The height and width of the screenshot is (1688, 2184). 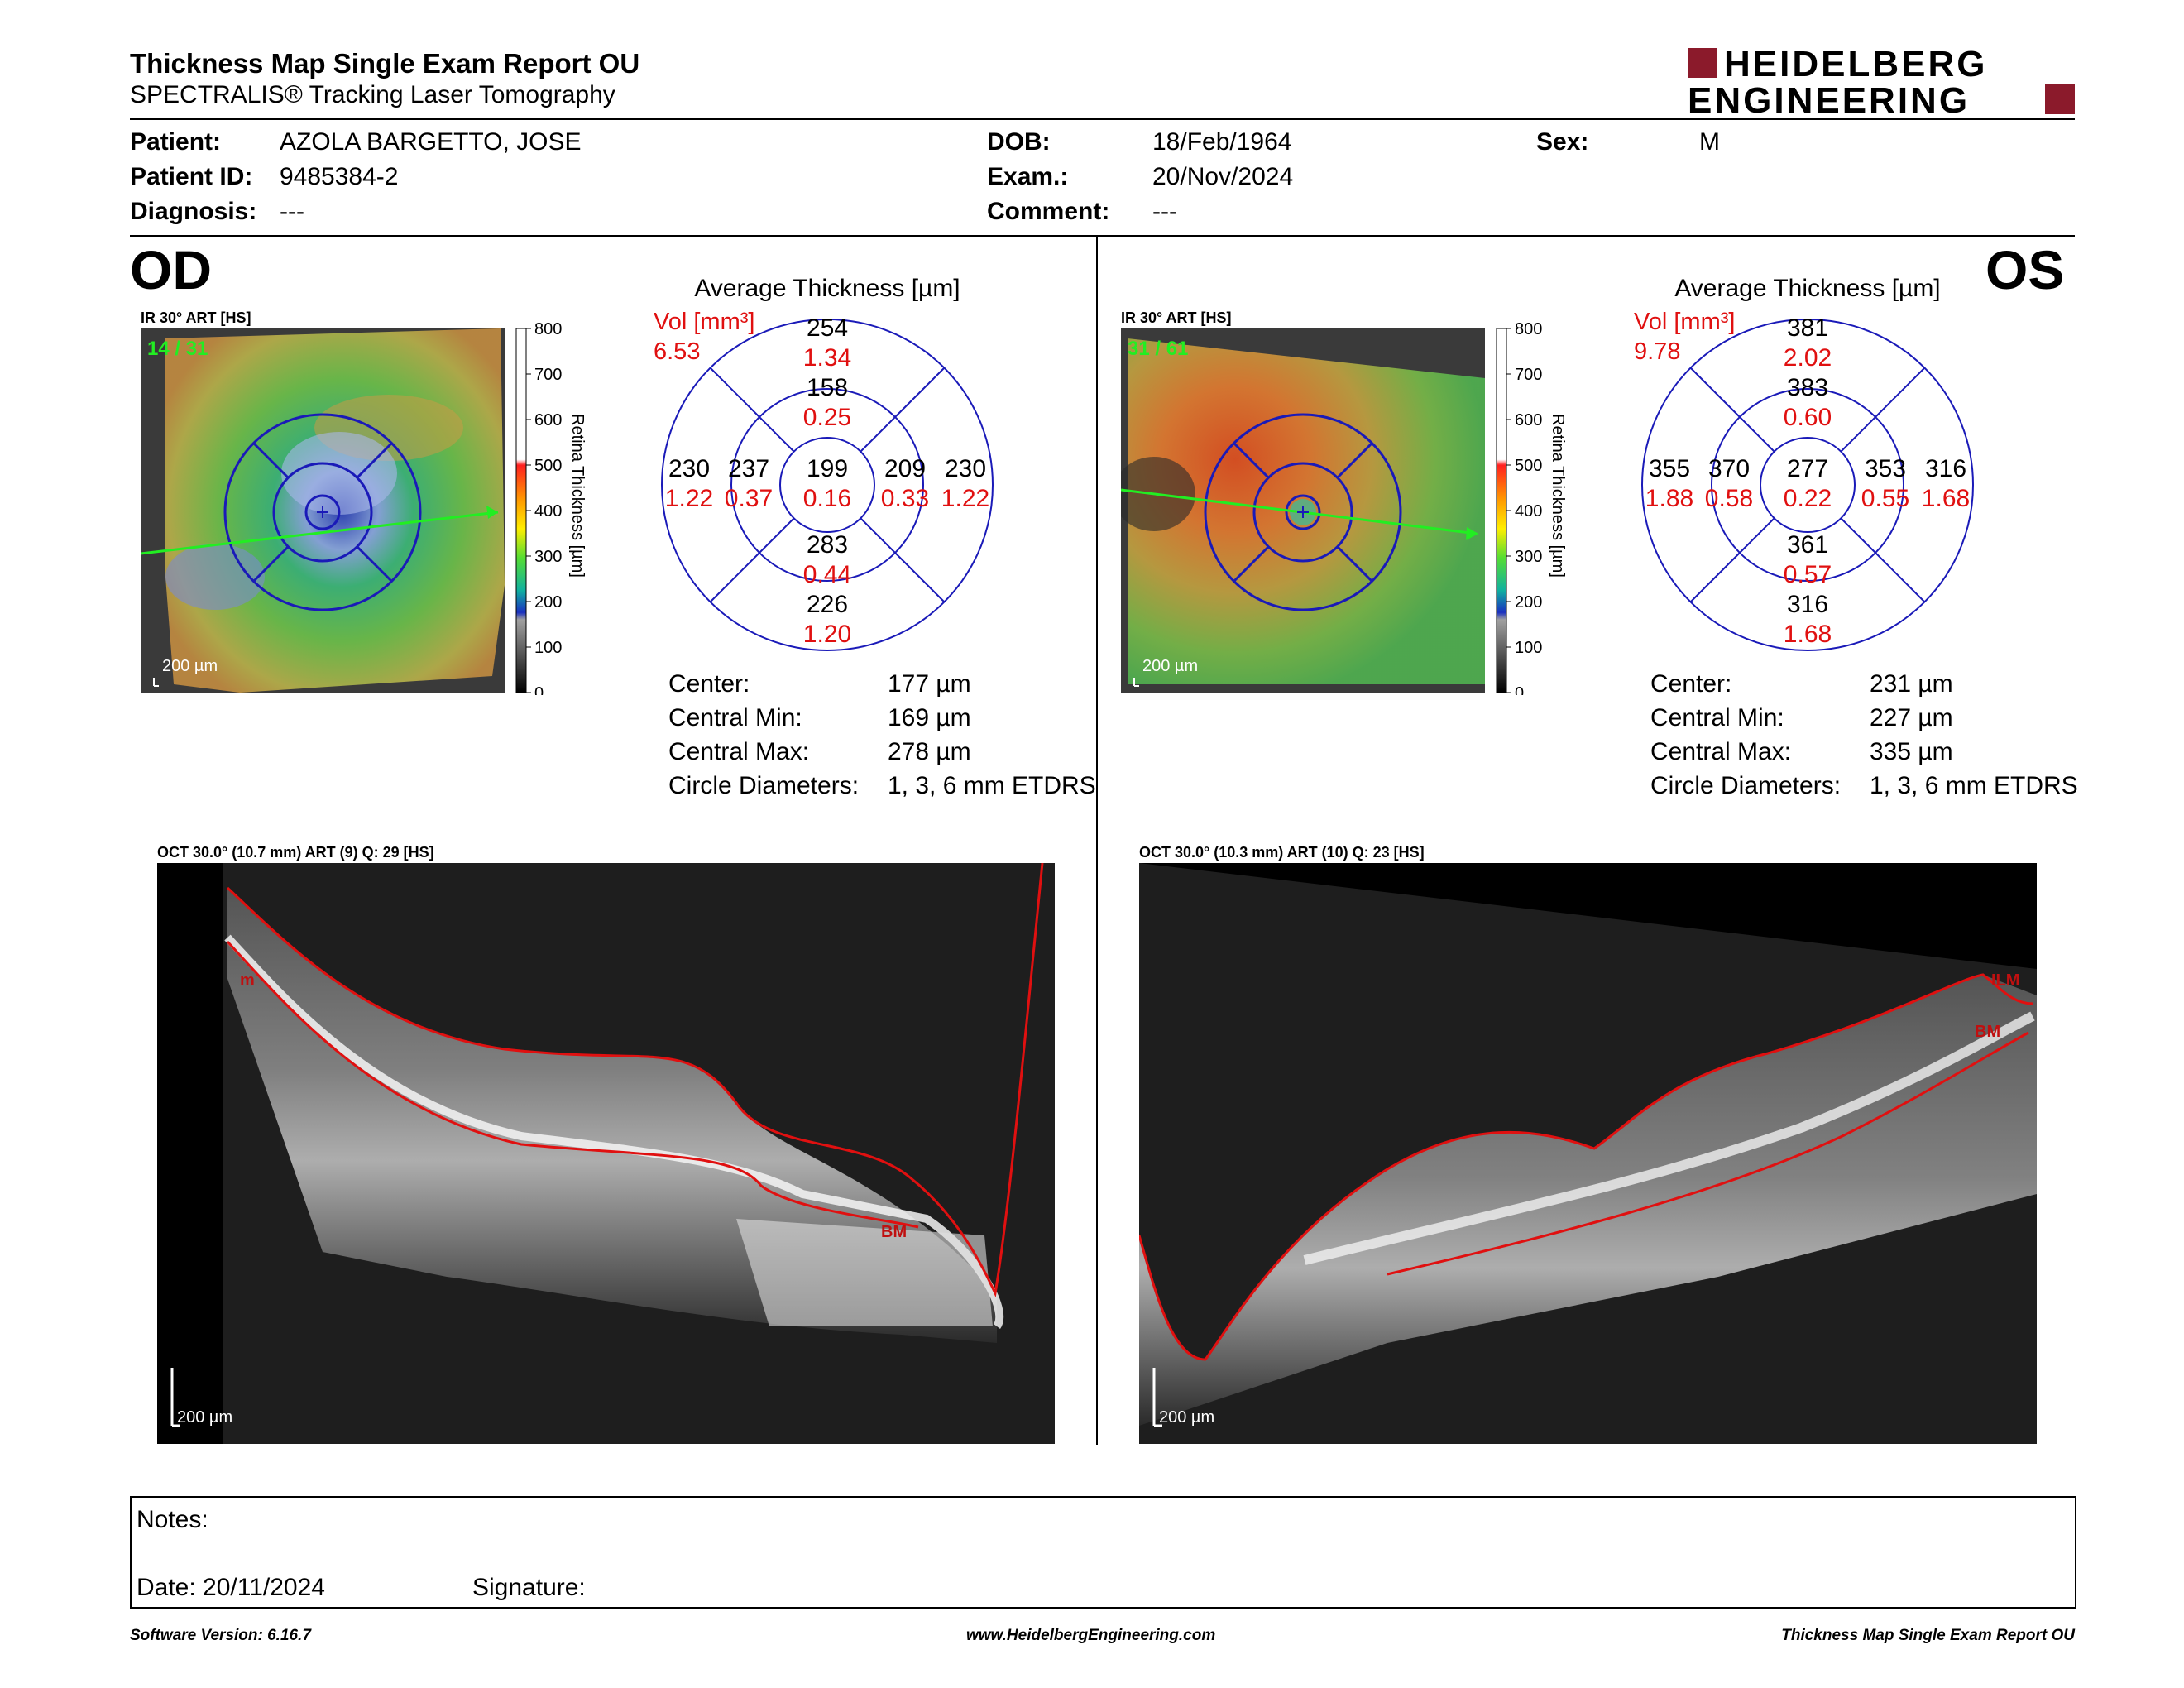 I want to click on od-ir-caption: IR 30° ART [HS], so click(x=196, y=317).